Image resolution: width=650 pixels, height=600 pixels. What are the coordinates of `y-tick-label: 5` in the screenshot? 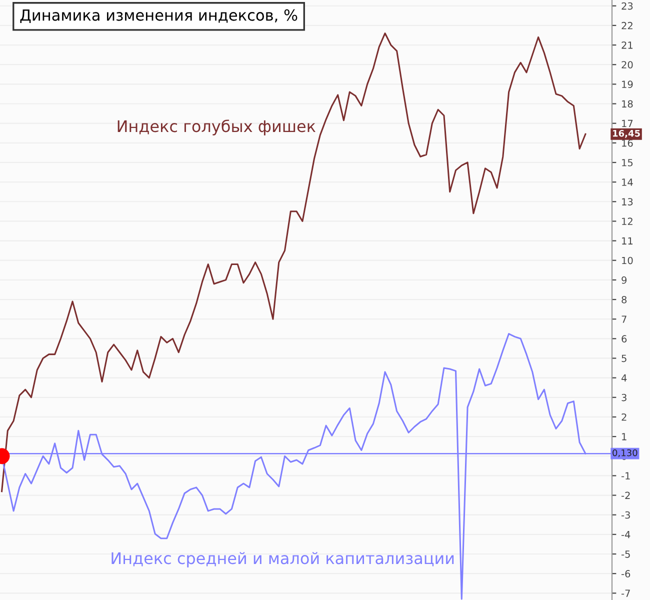 It's located at (624, 358).